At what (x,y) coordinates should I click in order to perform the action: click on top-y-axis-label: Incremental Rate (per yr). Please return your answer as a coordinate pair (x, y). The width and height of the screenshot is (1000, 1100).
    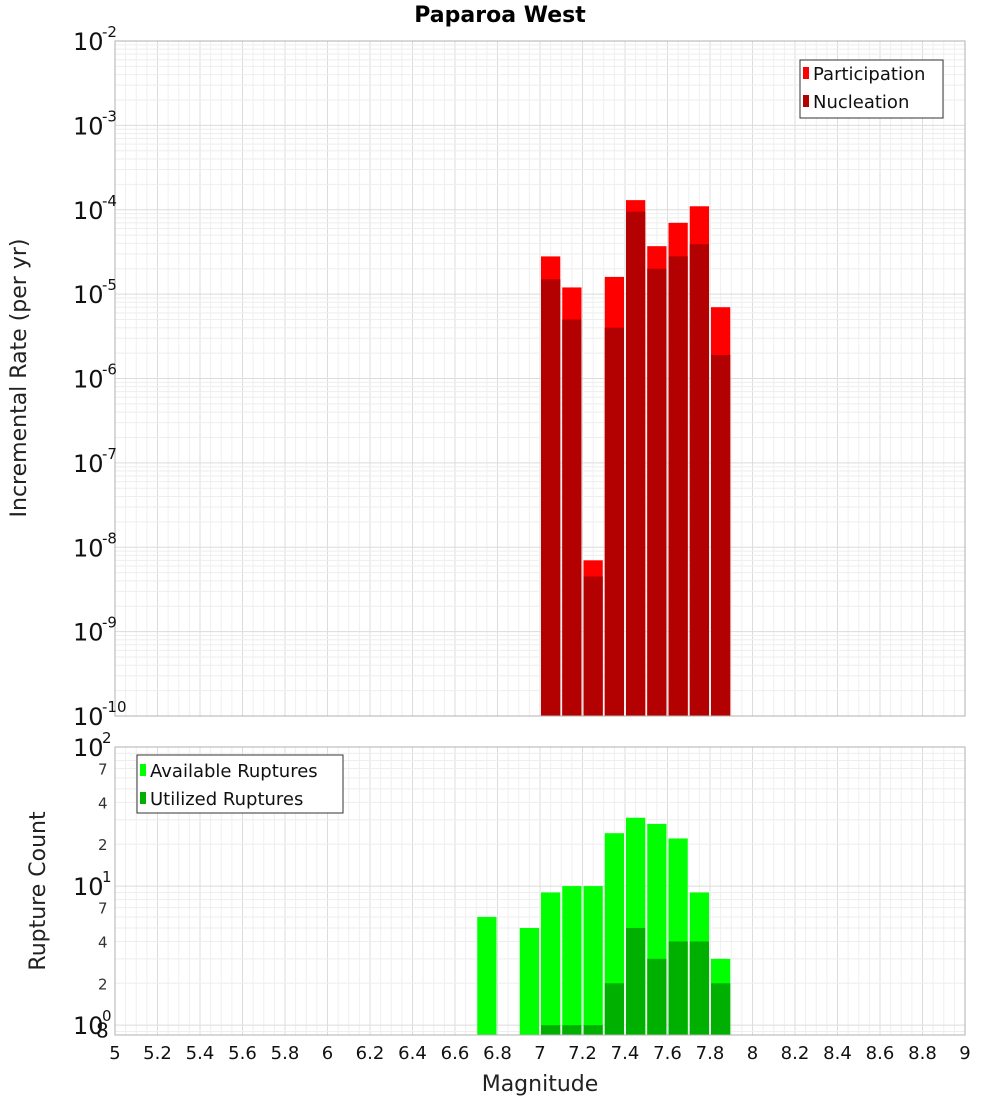
    Looking at the image, I should click on (19, 378).